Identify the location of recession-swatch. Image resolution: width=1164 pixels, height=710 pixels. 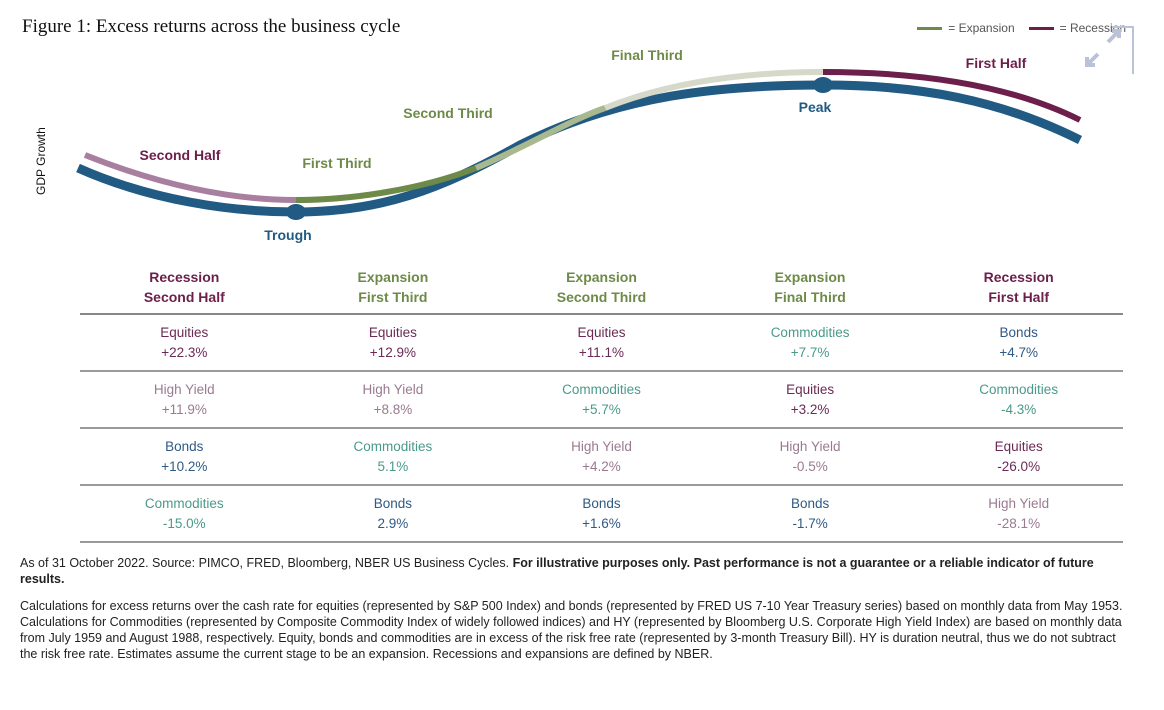
(1041, 28).